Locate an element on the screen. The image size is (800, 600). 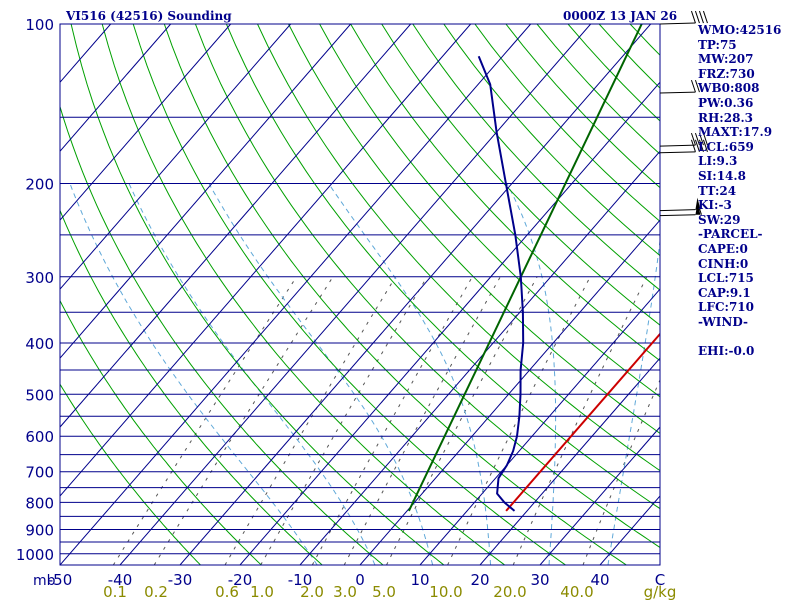
stat-line: LI:9.3 is located at coordinates (718, 161).